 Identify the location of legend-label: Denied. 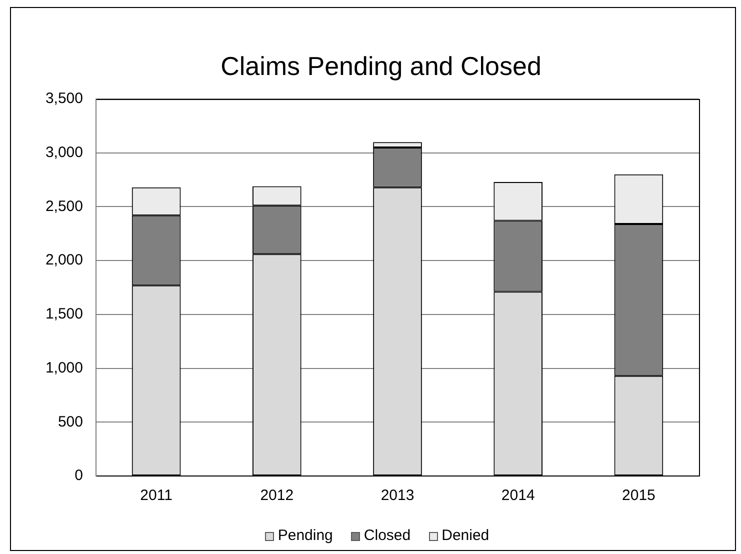
(466, 536).